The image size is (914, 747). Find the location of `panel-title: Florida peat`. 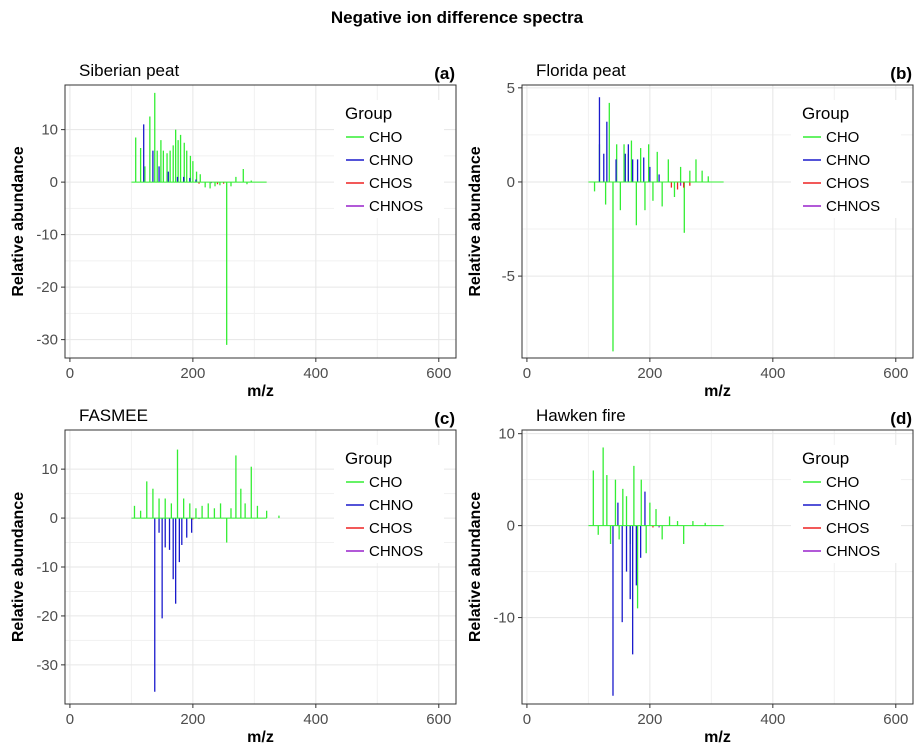

panel-title: Florida peat is located at coordinates (581, 70).